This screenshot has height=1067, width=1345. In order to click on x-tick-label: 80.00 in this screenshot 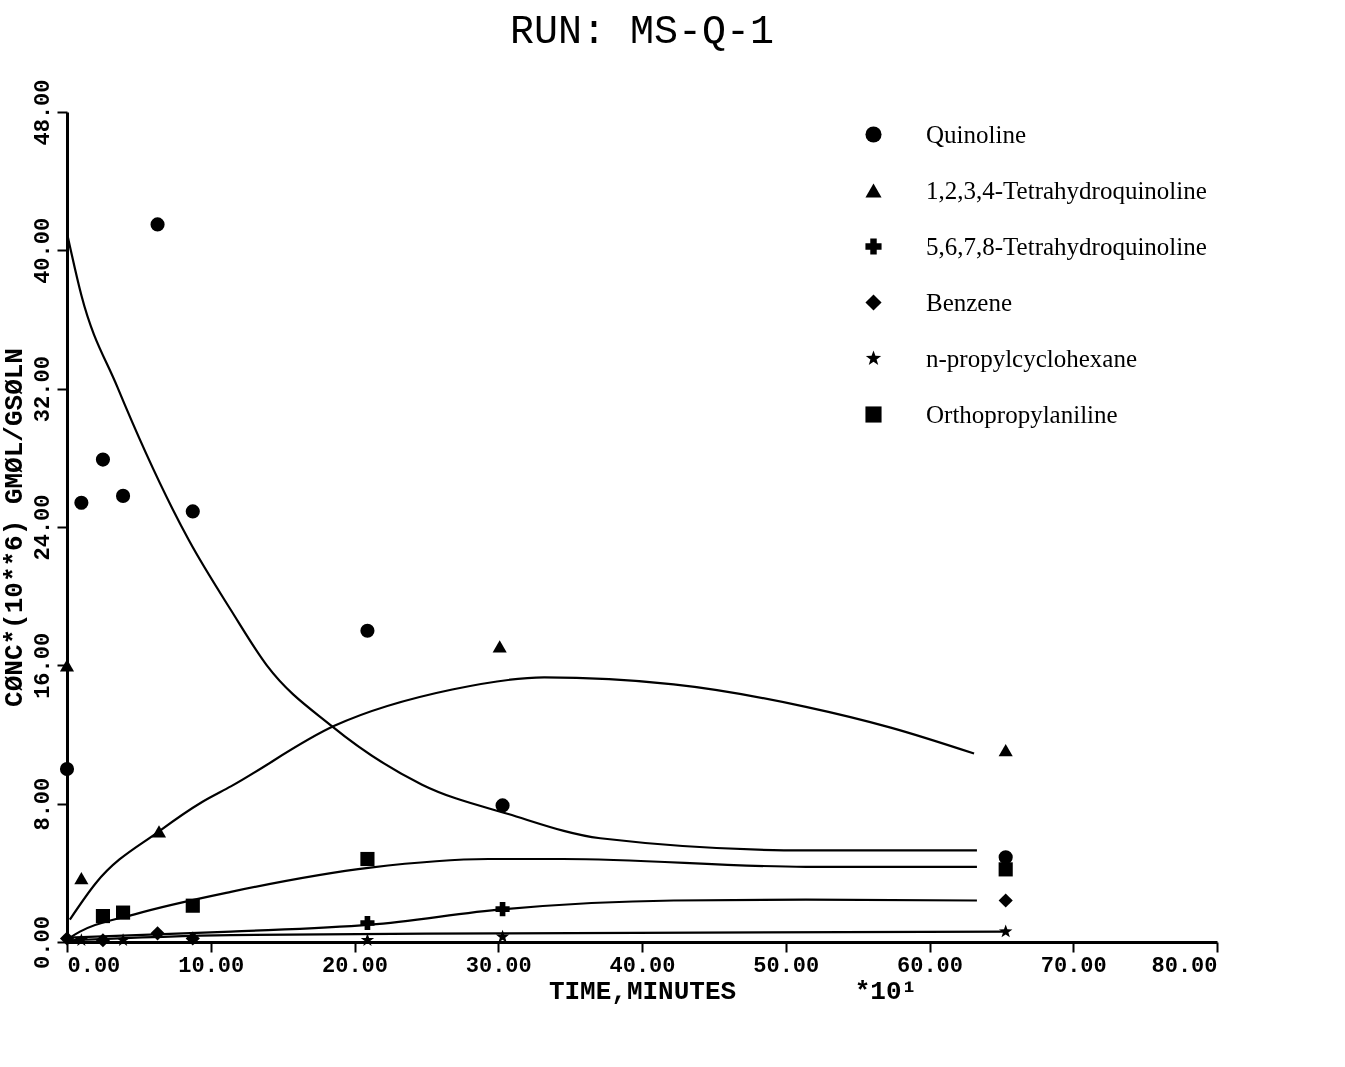, I will do `click(1184, 966)`.